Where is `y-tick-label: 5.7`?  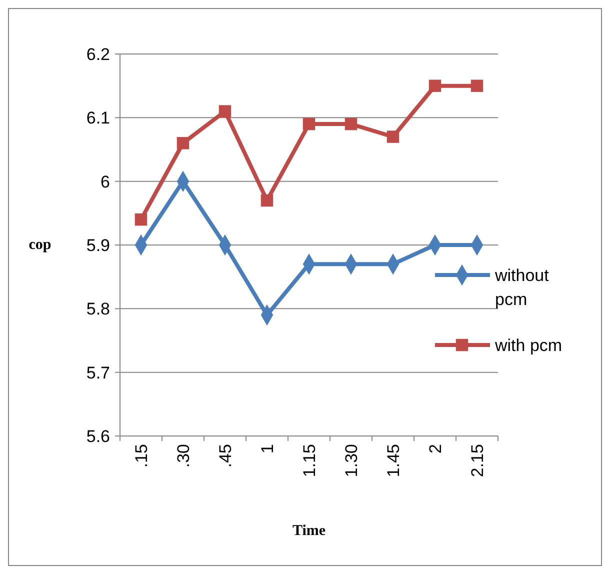 y-tick-label: 5.7 is located at coordinates (98, 372).